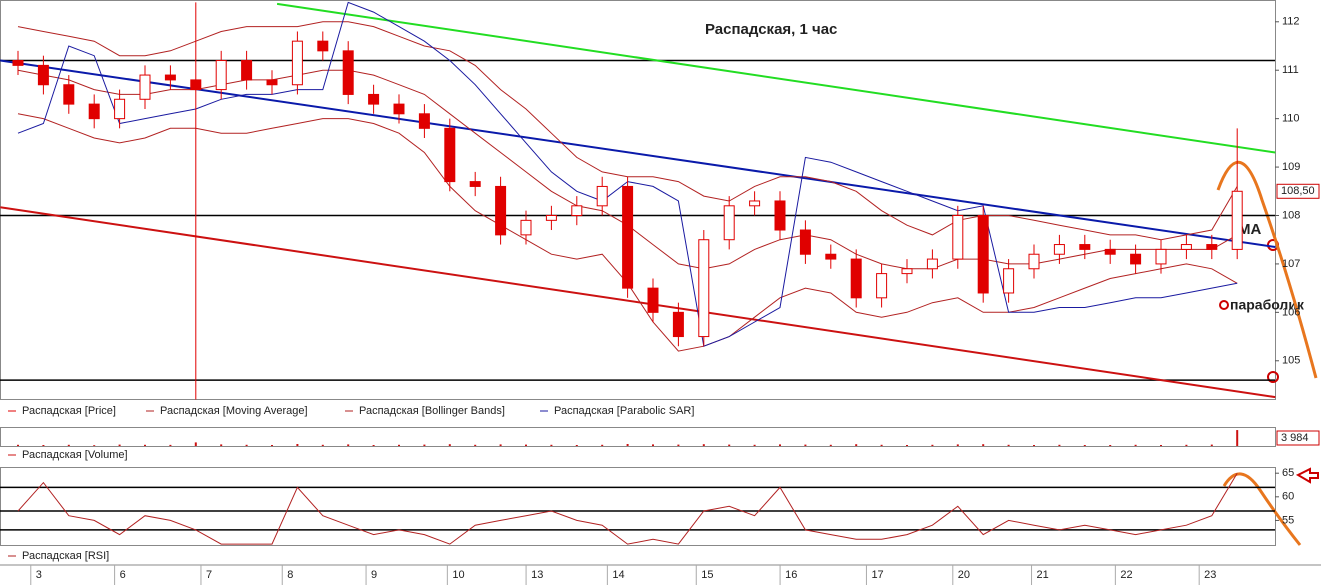 The width and height of the screenshot is (1321, 585). Describe the element at coordinates (65, 556) in the screenshot. I see `legend-label: Распадская [RSI]` at that location.